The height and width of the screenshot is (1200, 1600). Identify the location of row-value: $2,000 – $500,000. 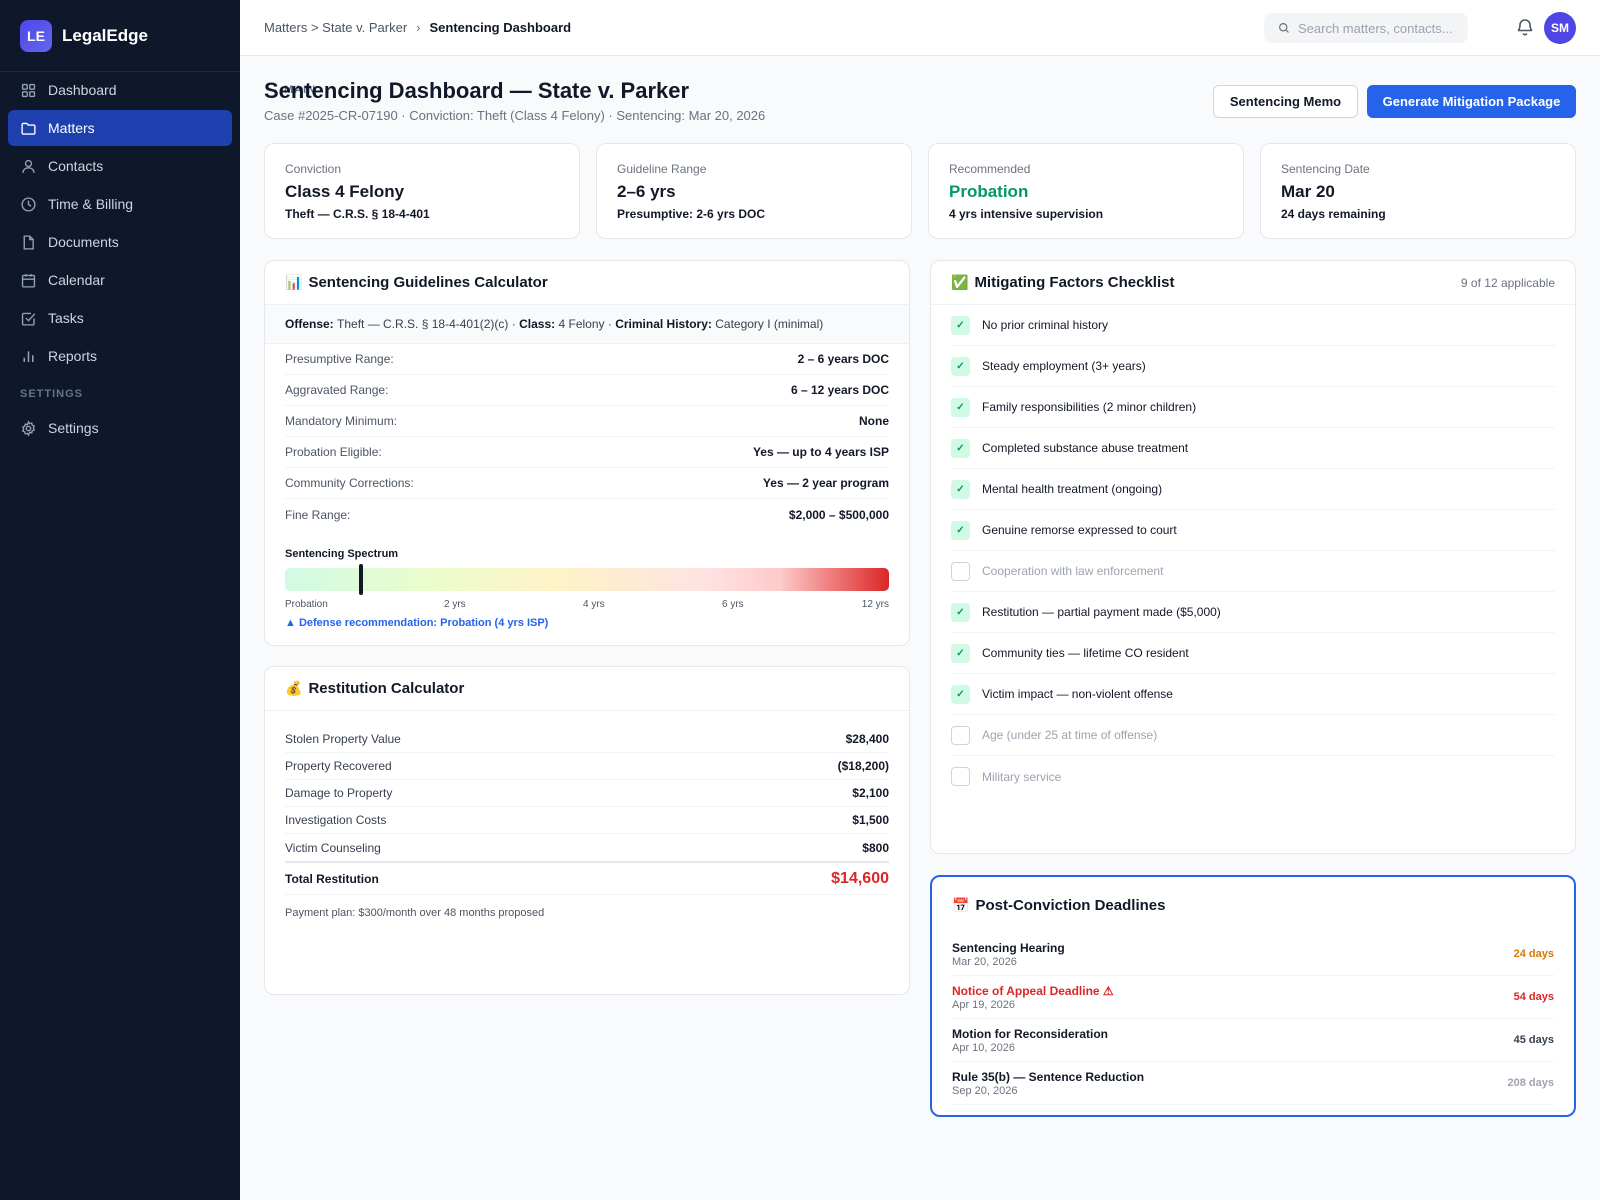
(838, 514).